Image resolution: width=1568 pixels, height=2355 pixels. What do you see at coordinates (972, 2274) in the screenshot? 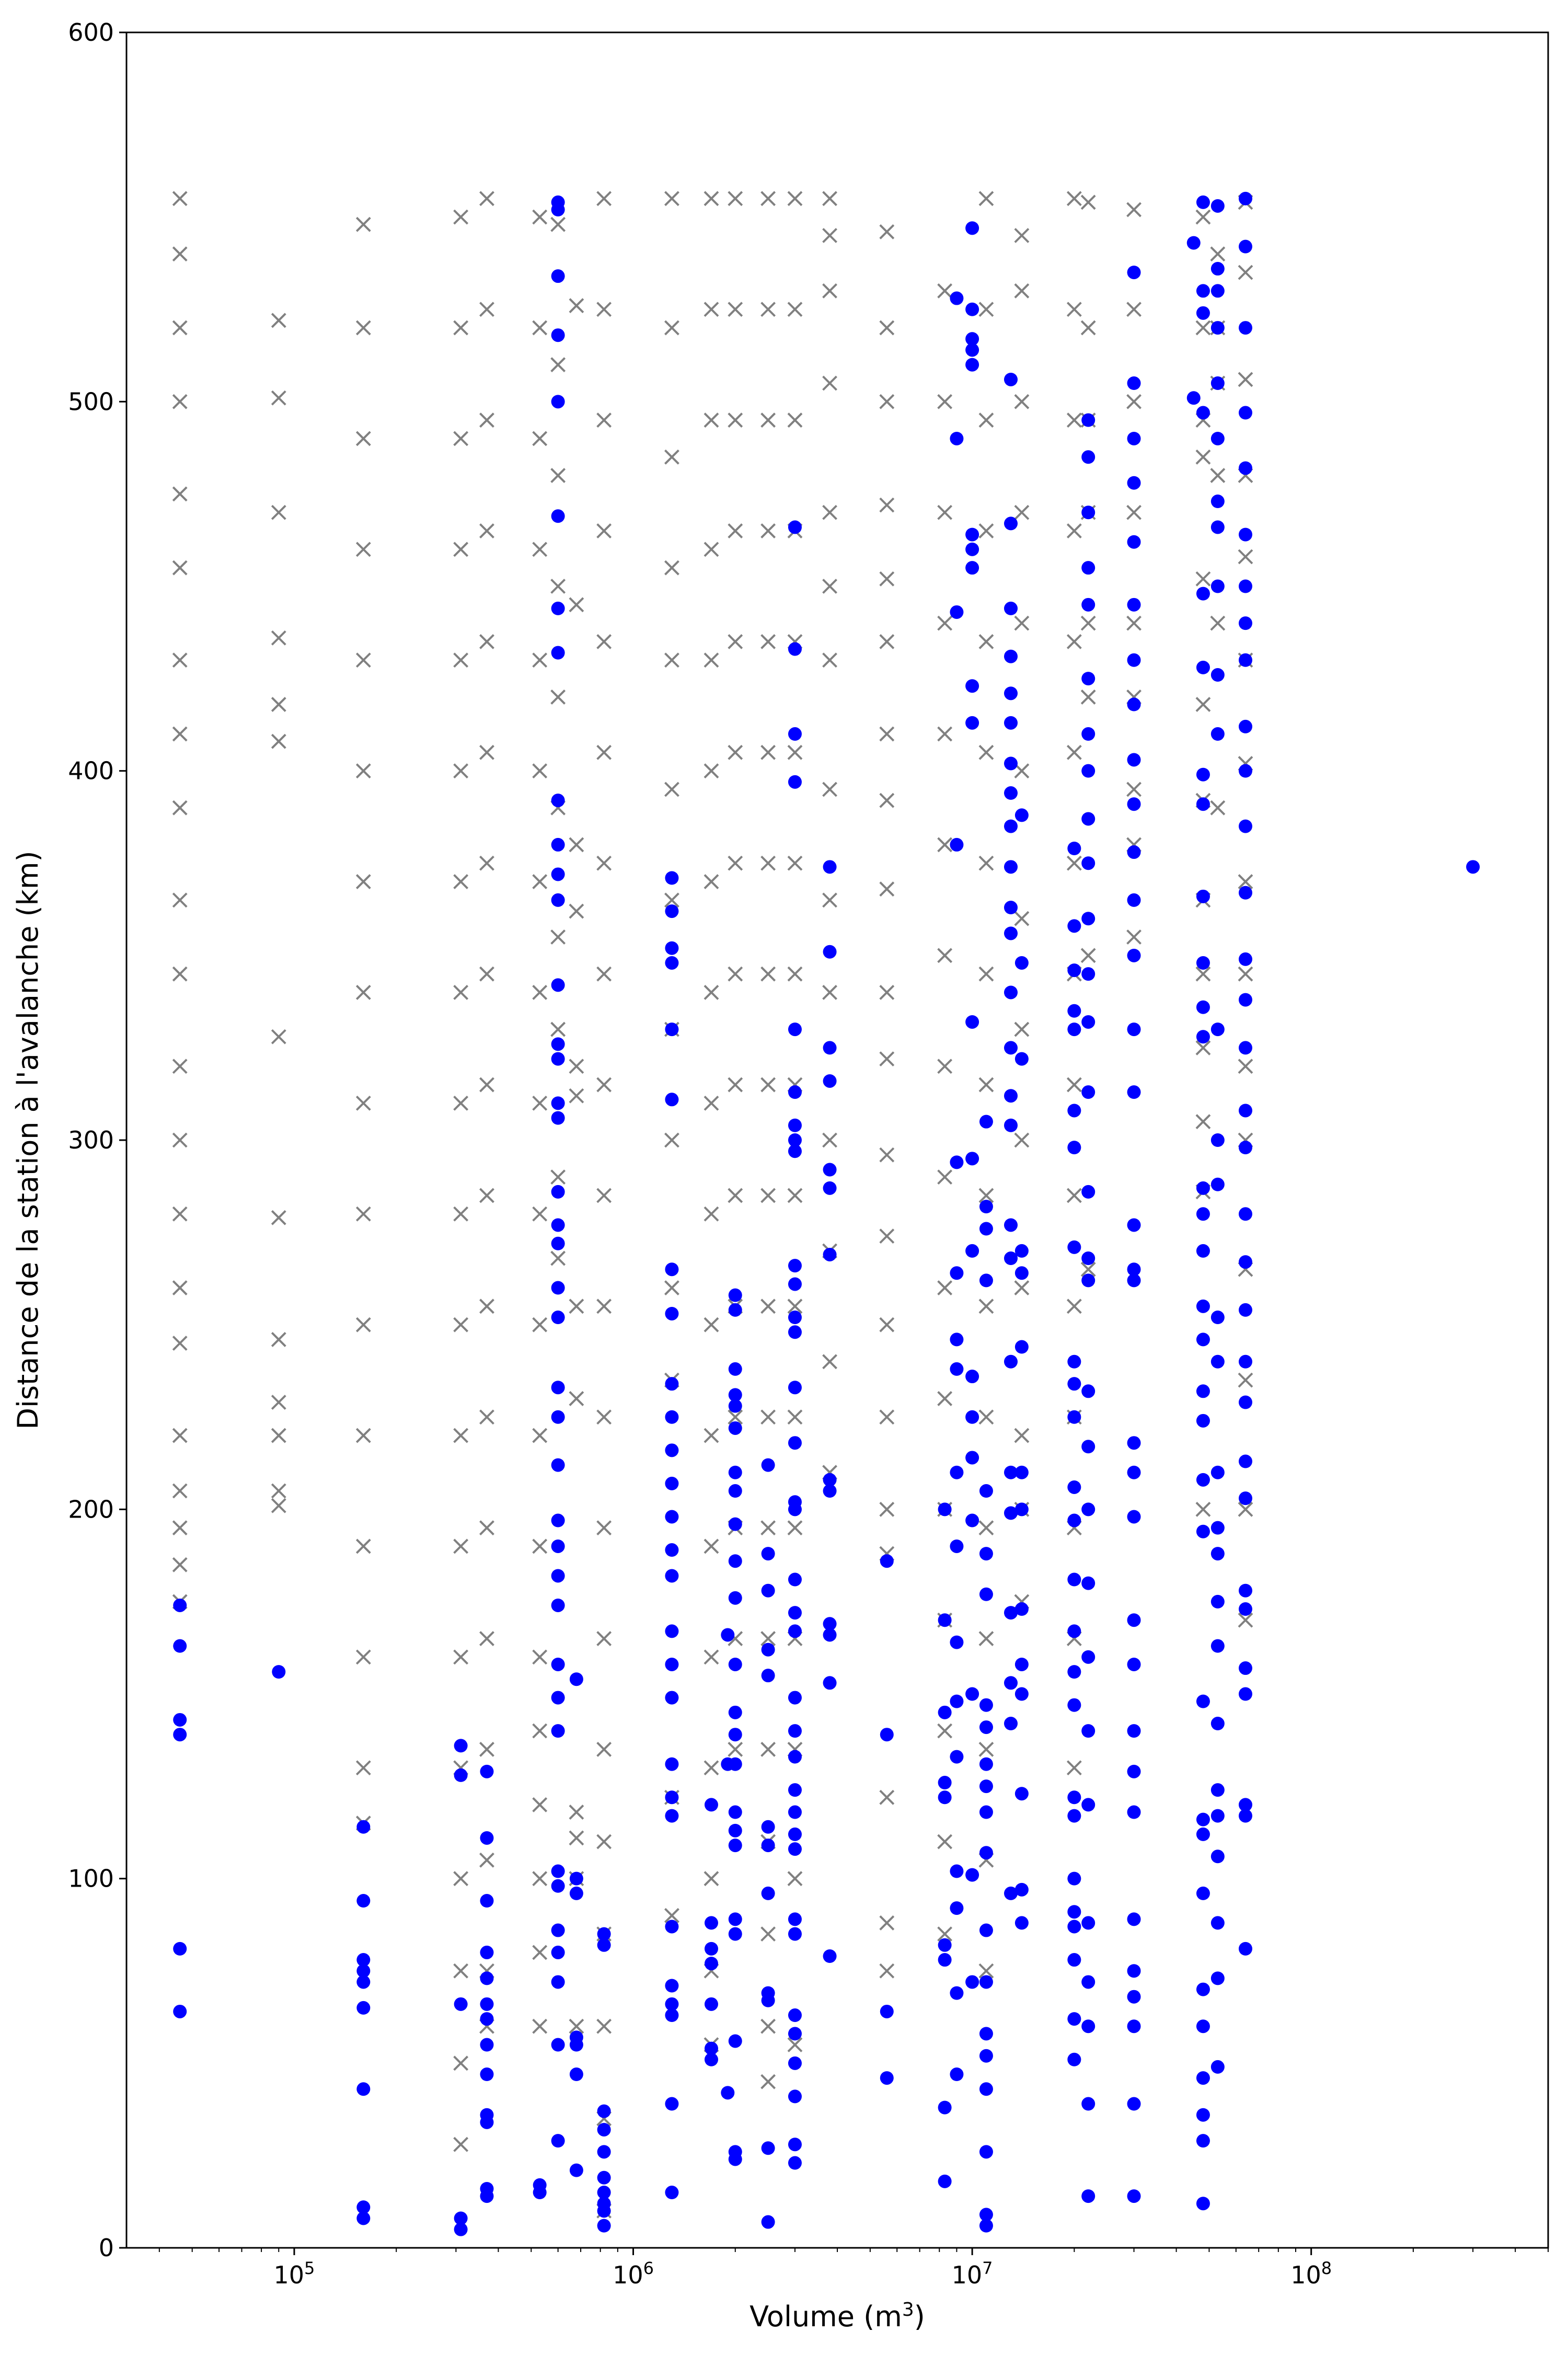
I see `x-tick-label: 107` at bounding box center [972, 2274].